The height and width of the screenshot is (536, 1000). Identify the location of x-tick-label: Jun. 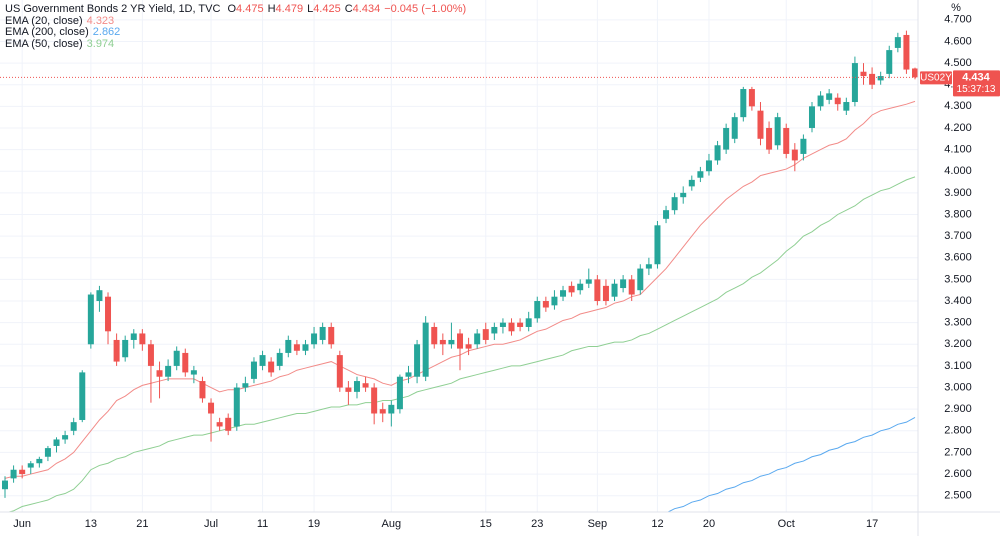
(22, 524).